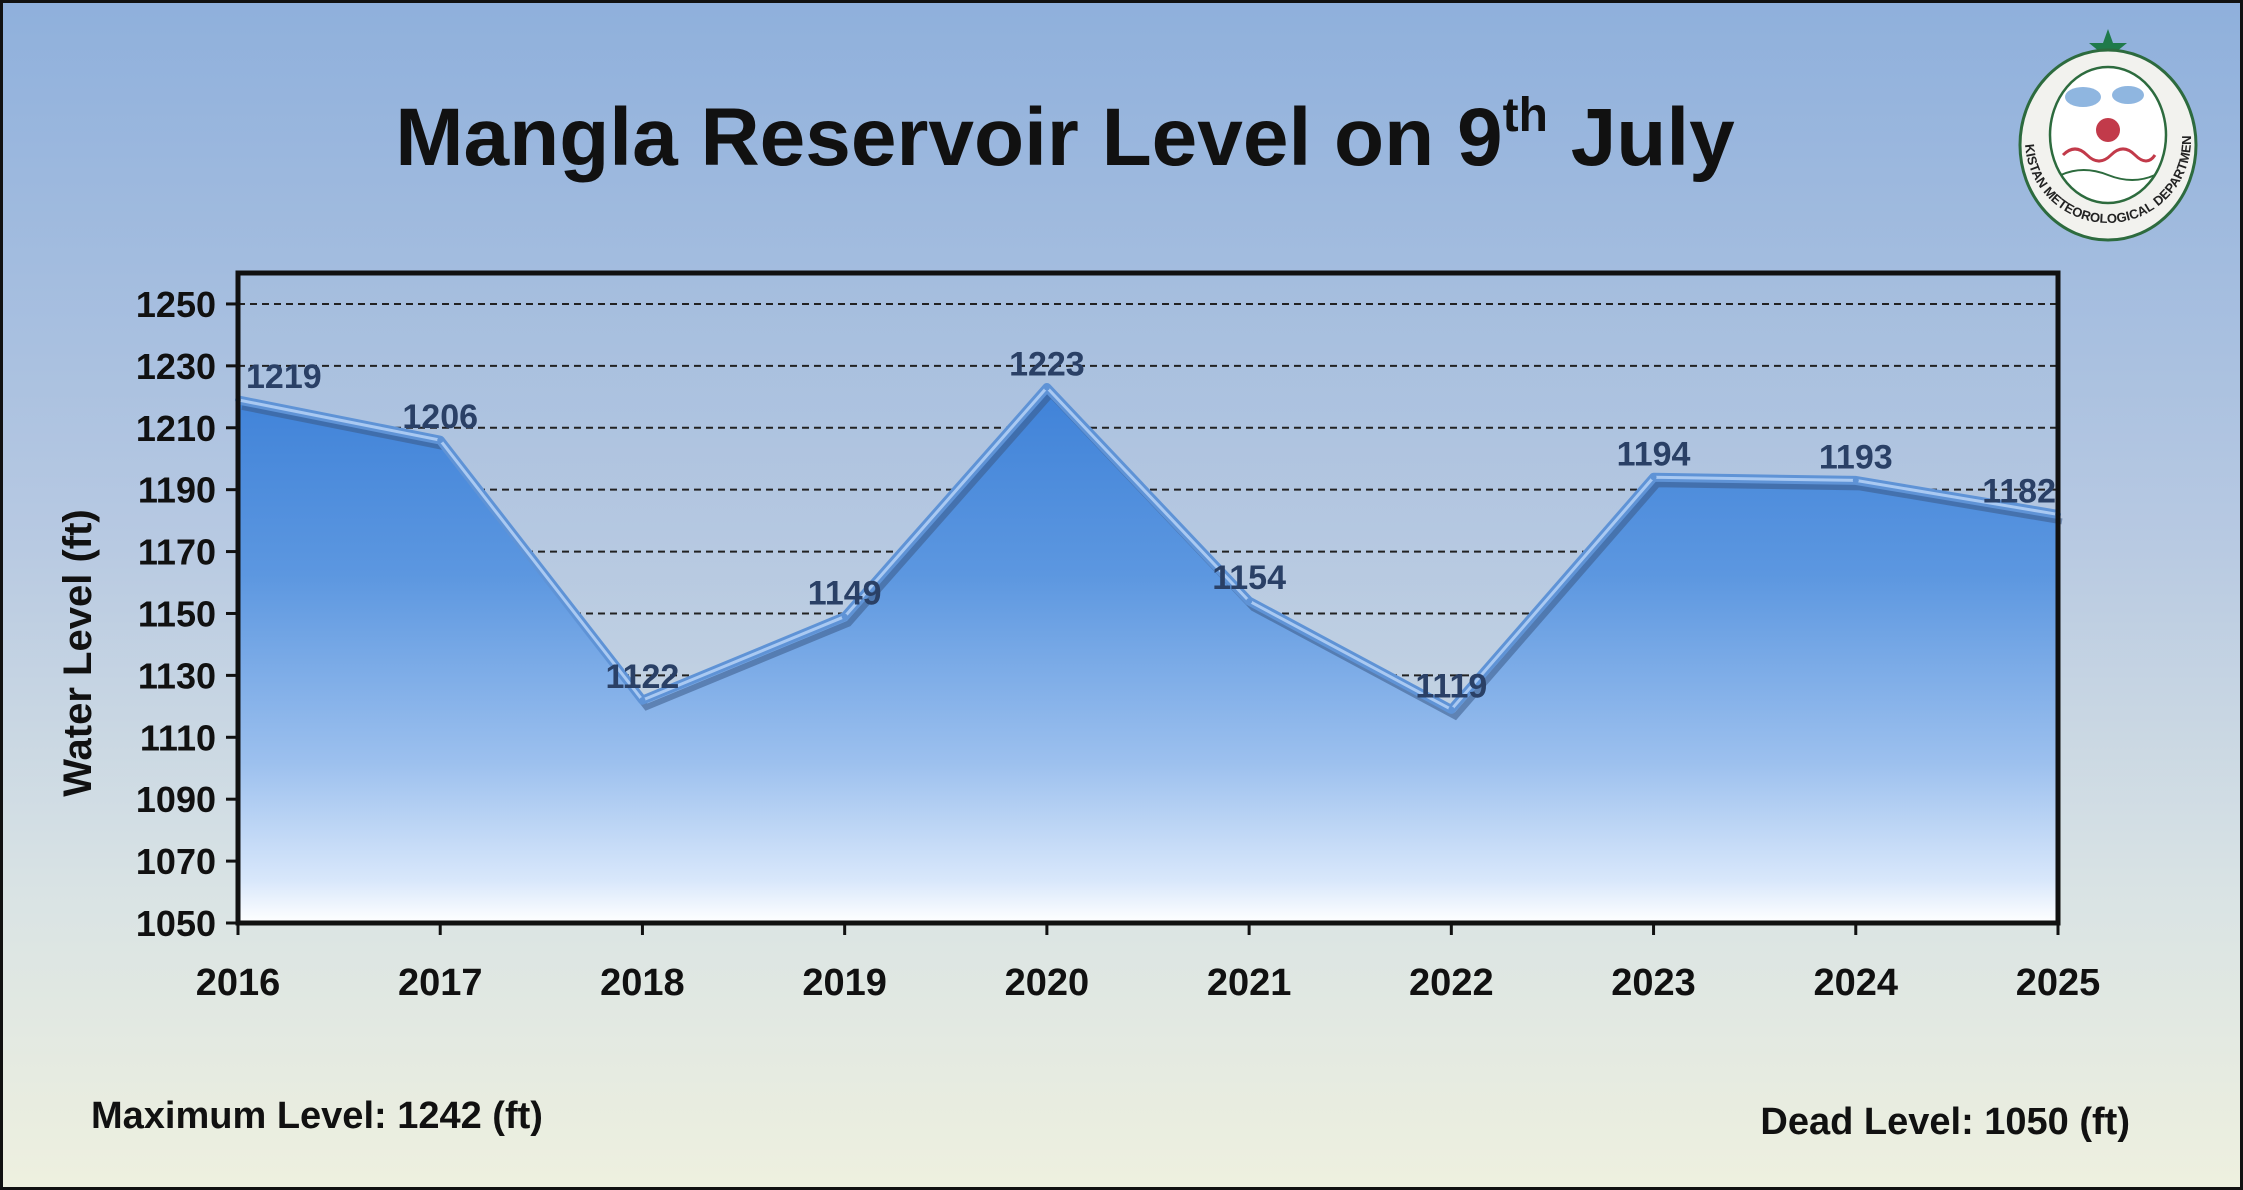  I want to click on data-label: 1223, so click(1047, 365).